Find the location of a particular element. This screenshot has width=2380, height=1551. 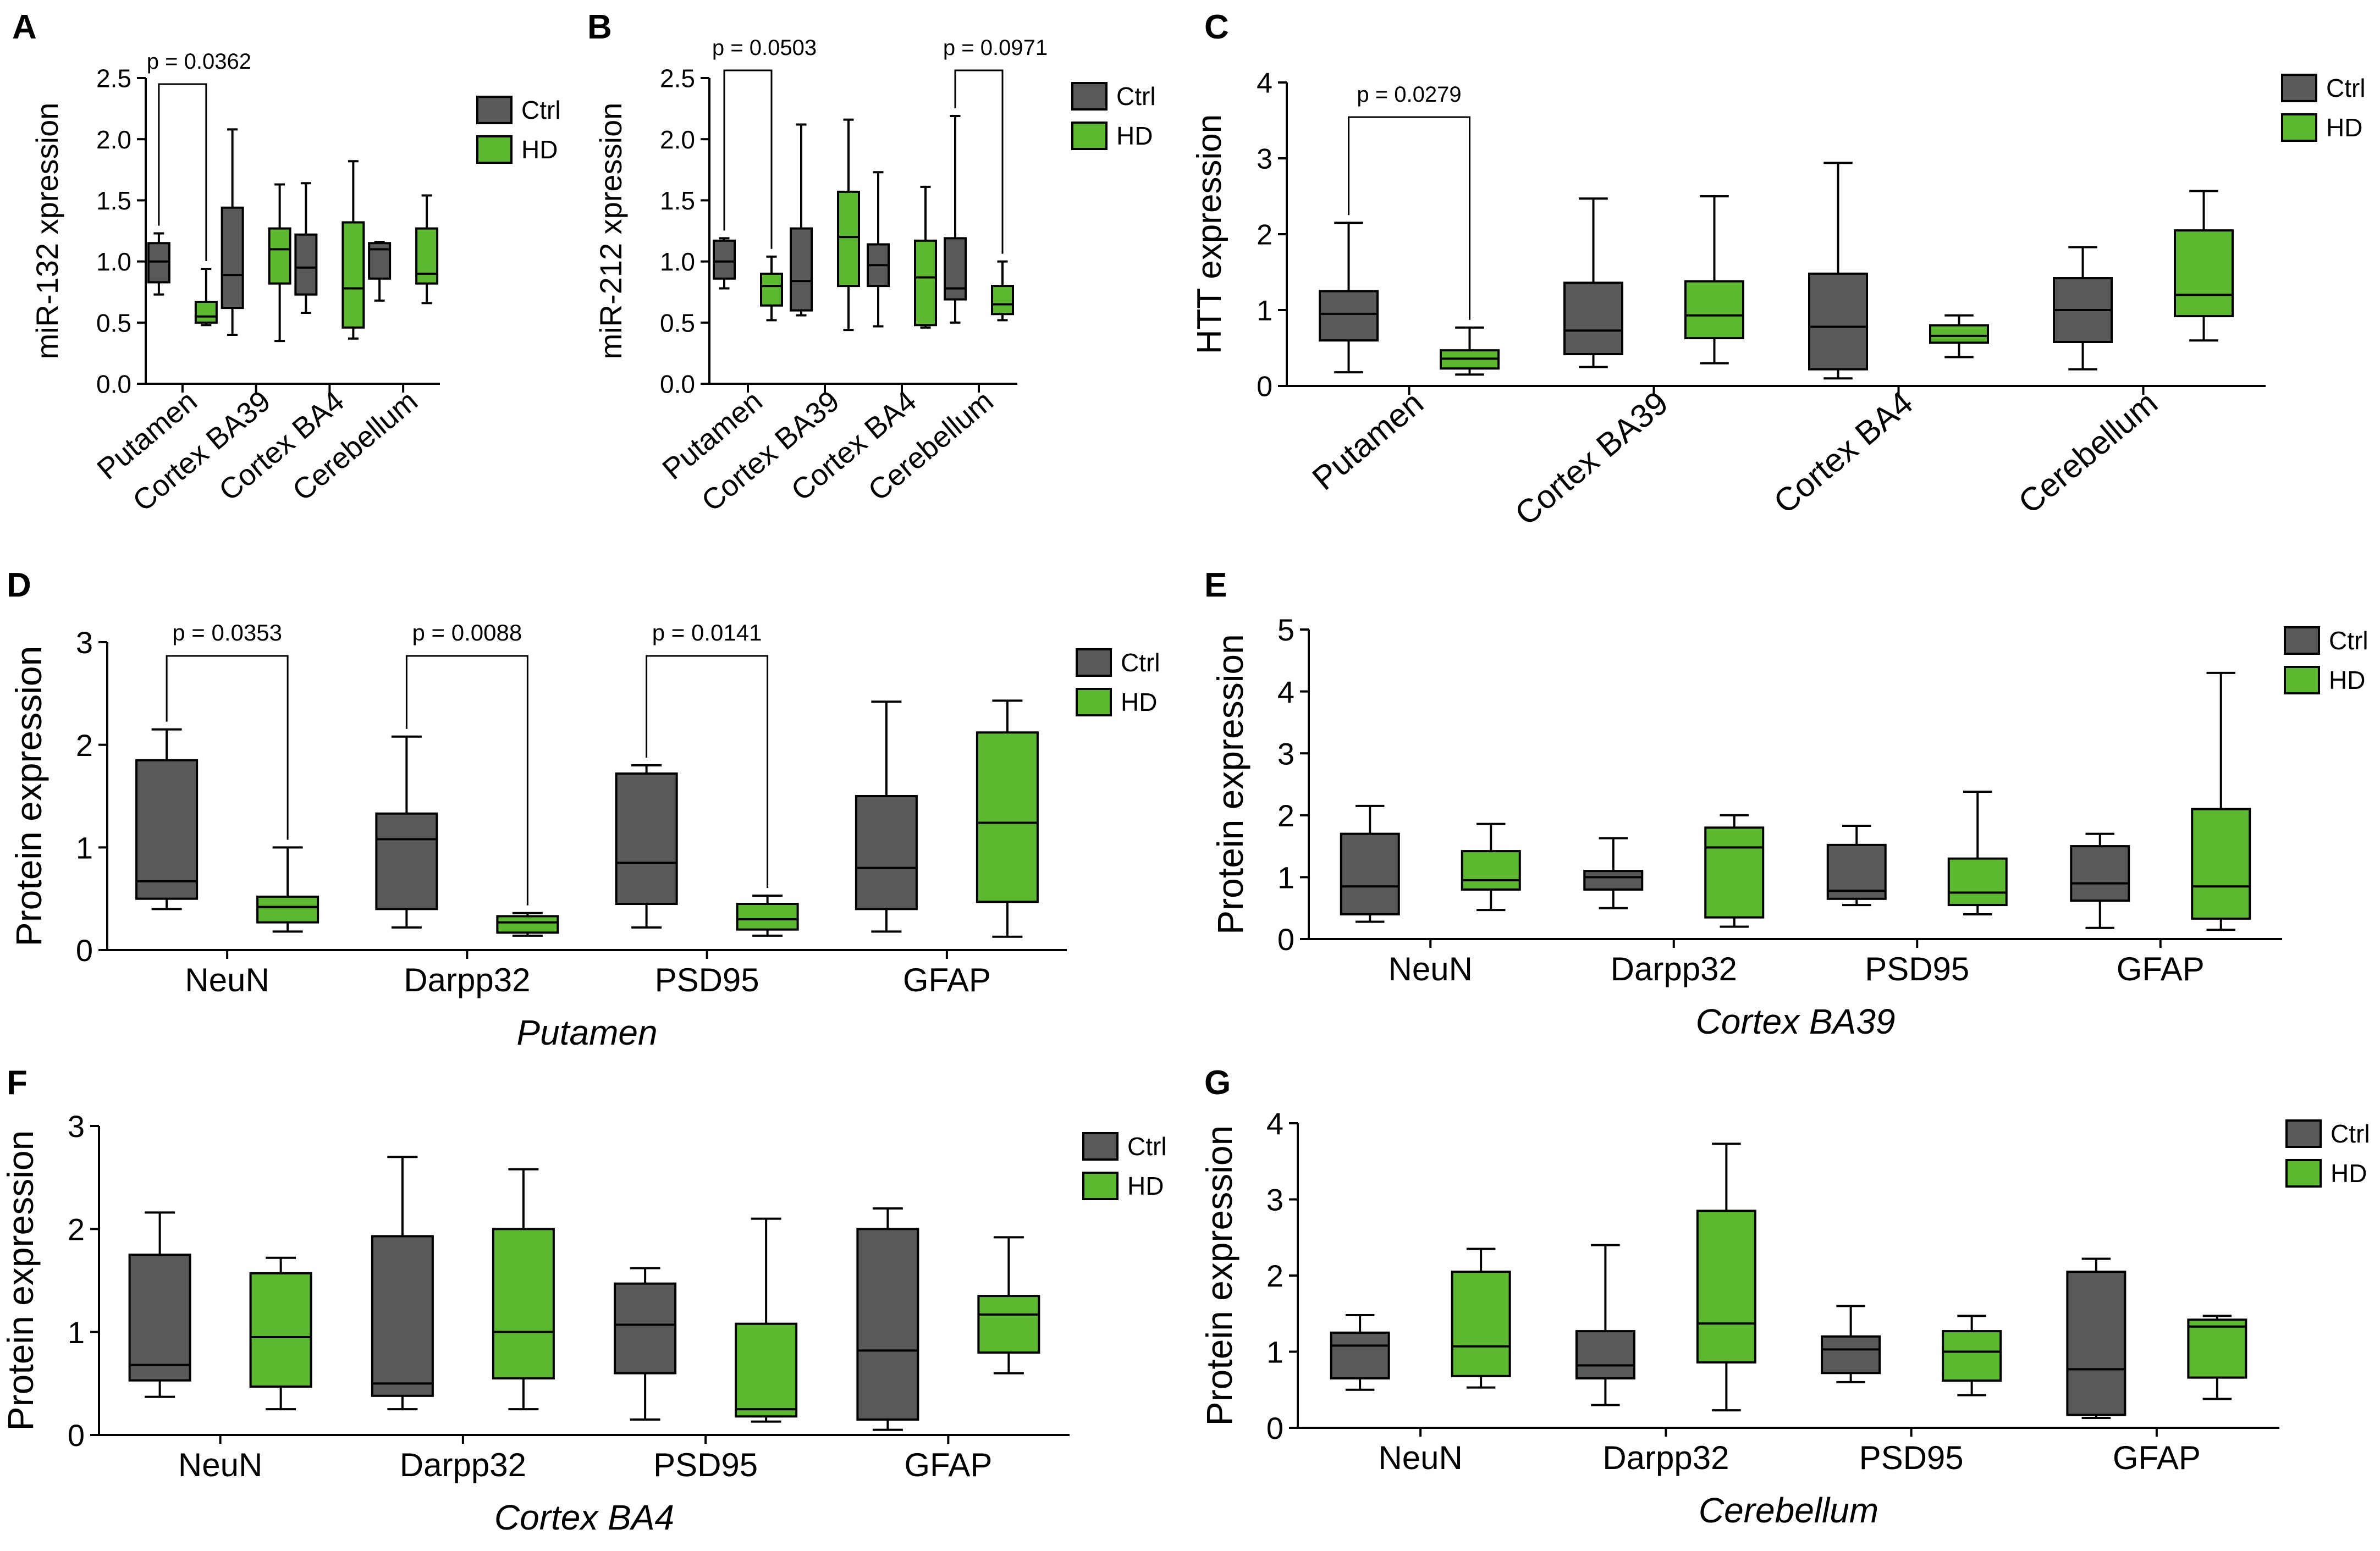

x-axis-title: Cortex BA39 is located at coordinates (1796, 1021).